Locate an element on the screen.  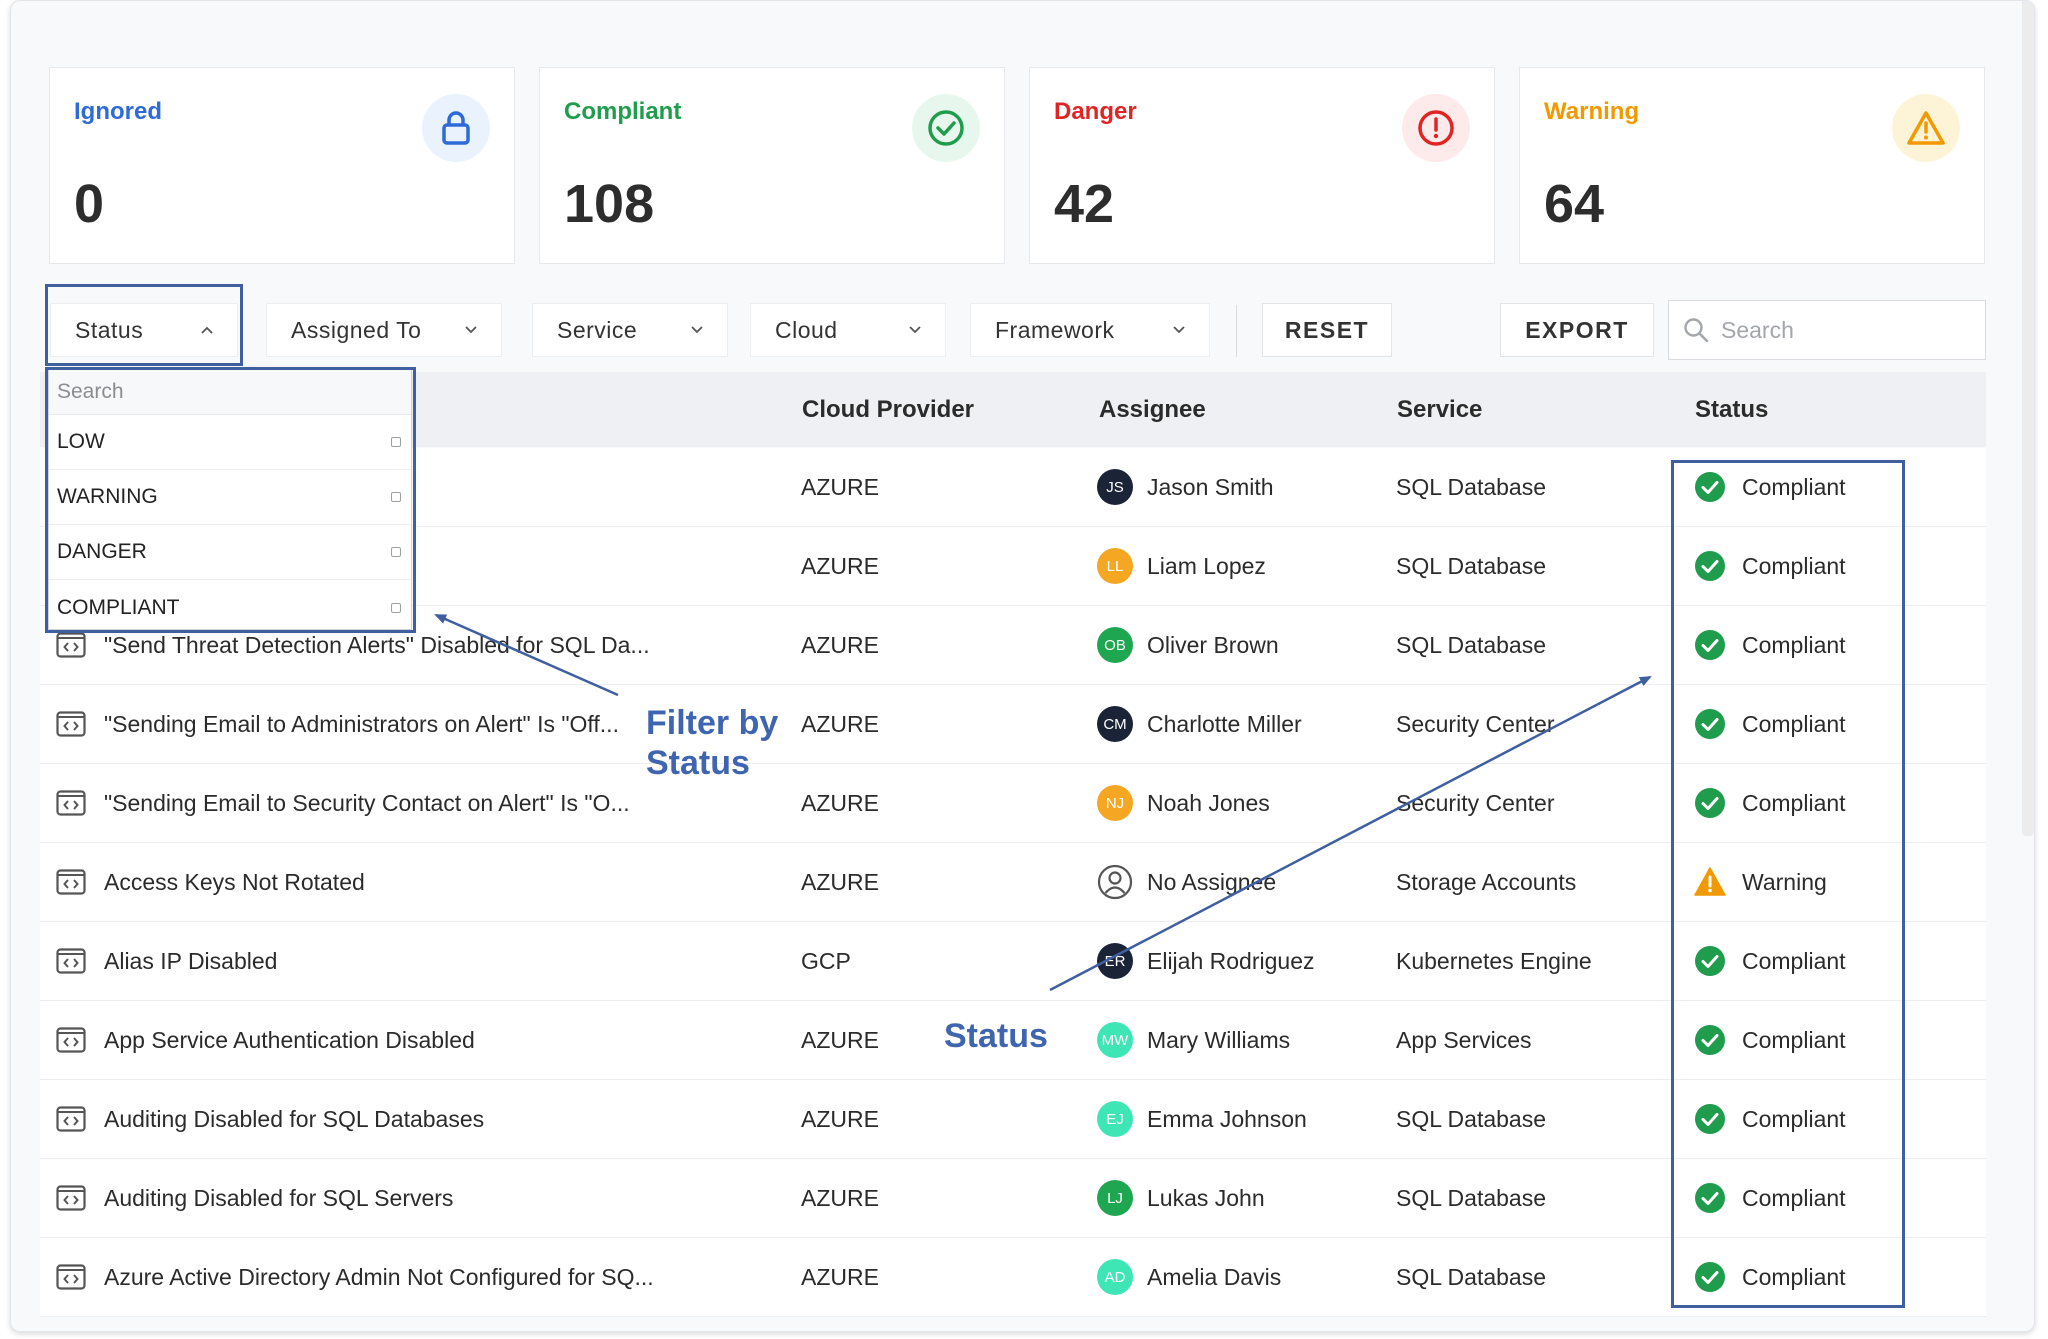
header-cloud-provider: Cloud Provider is located at coordinates (888, 409).